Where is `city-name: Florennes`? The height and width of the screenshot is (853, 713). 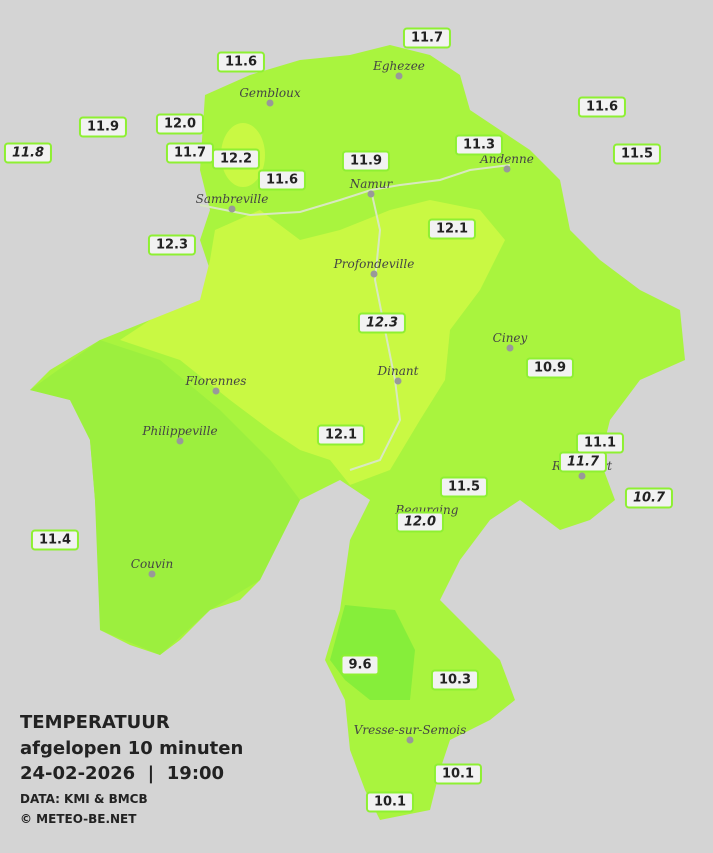
city-name: Florennes is located at coordinates (216, 381).